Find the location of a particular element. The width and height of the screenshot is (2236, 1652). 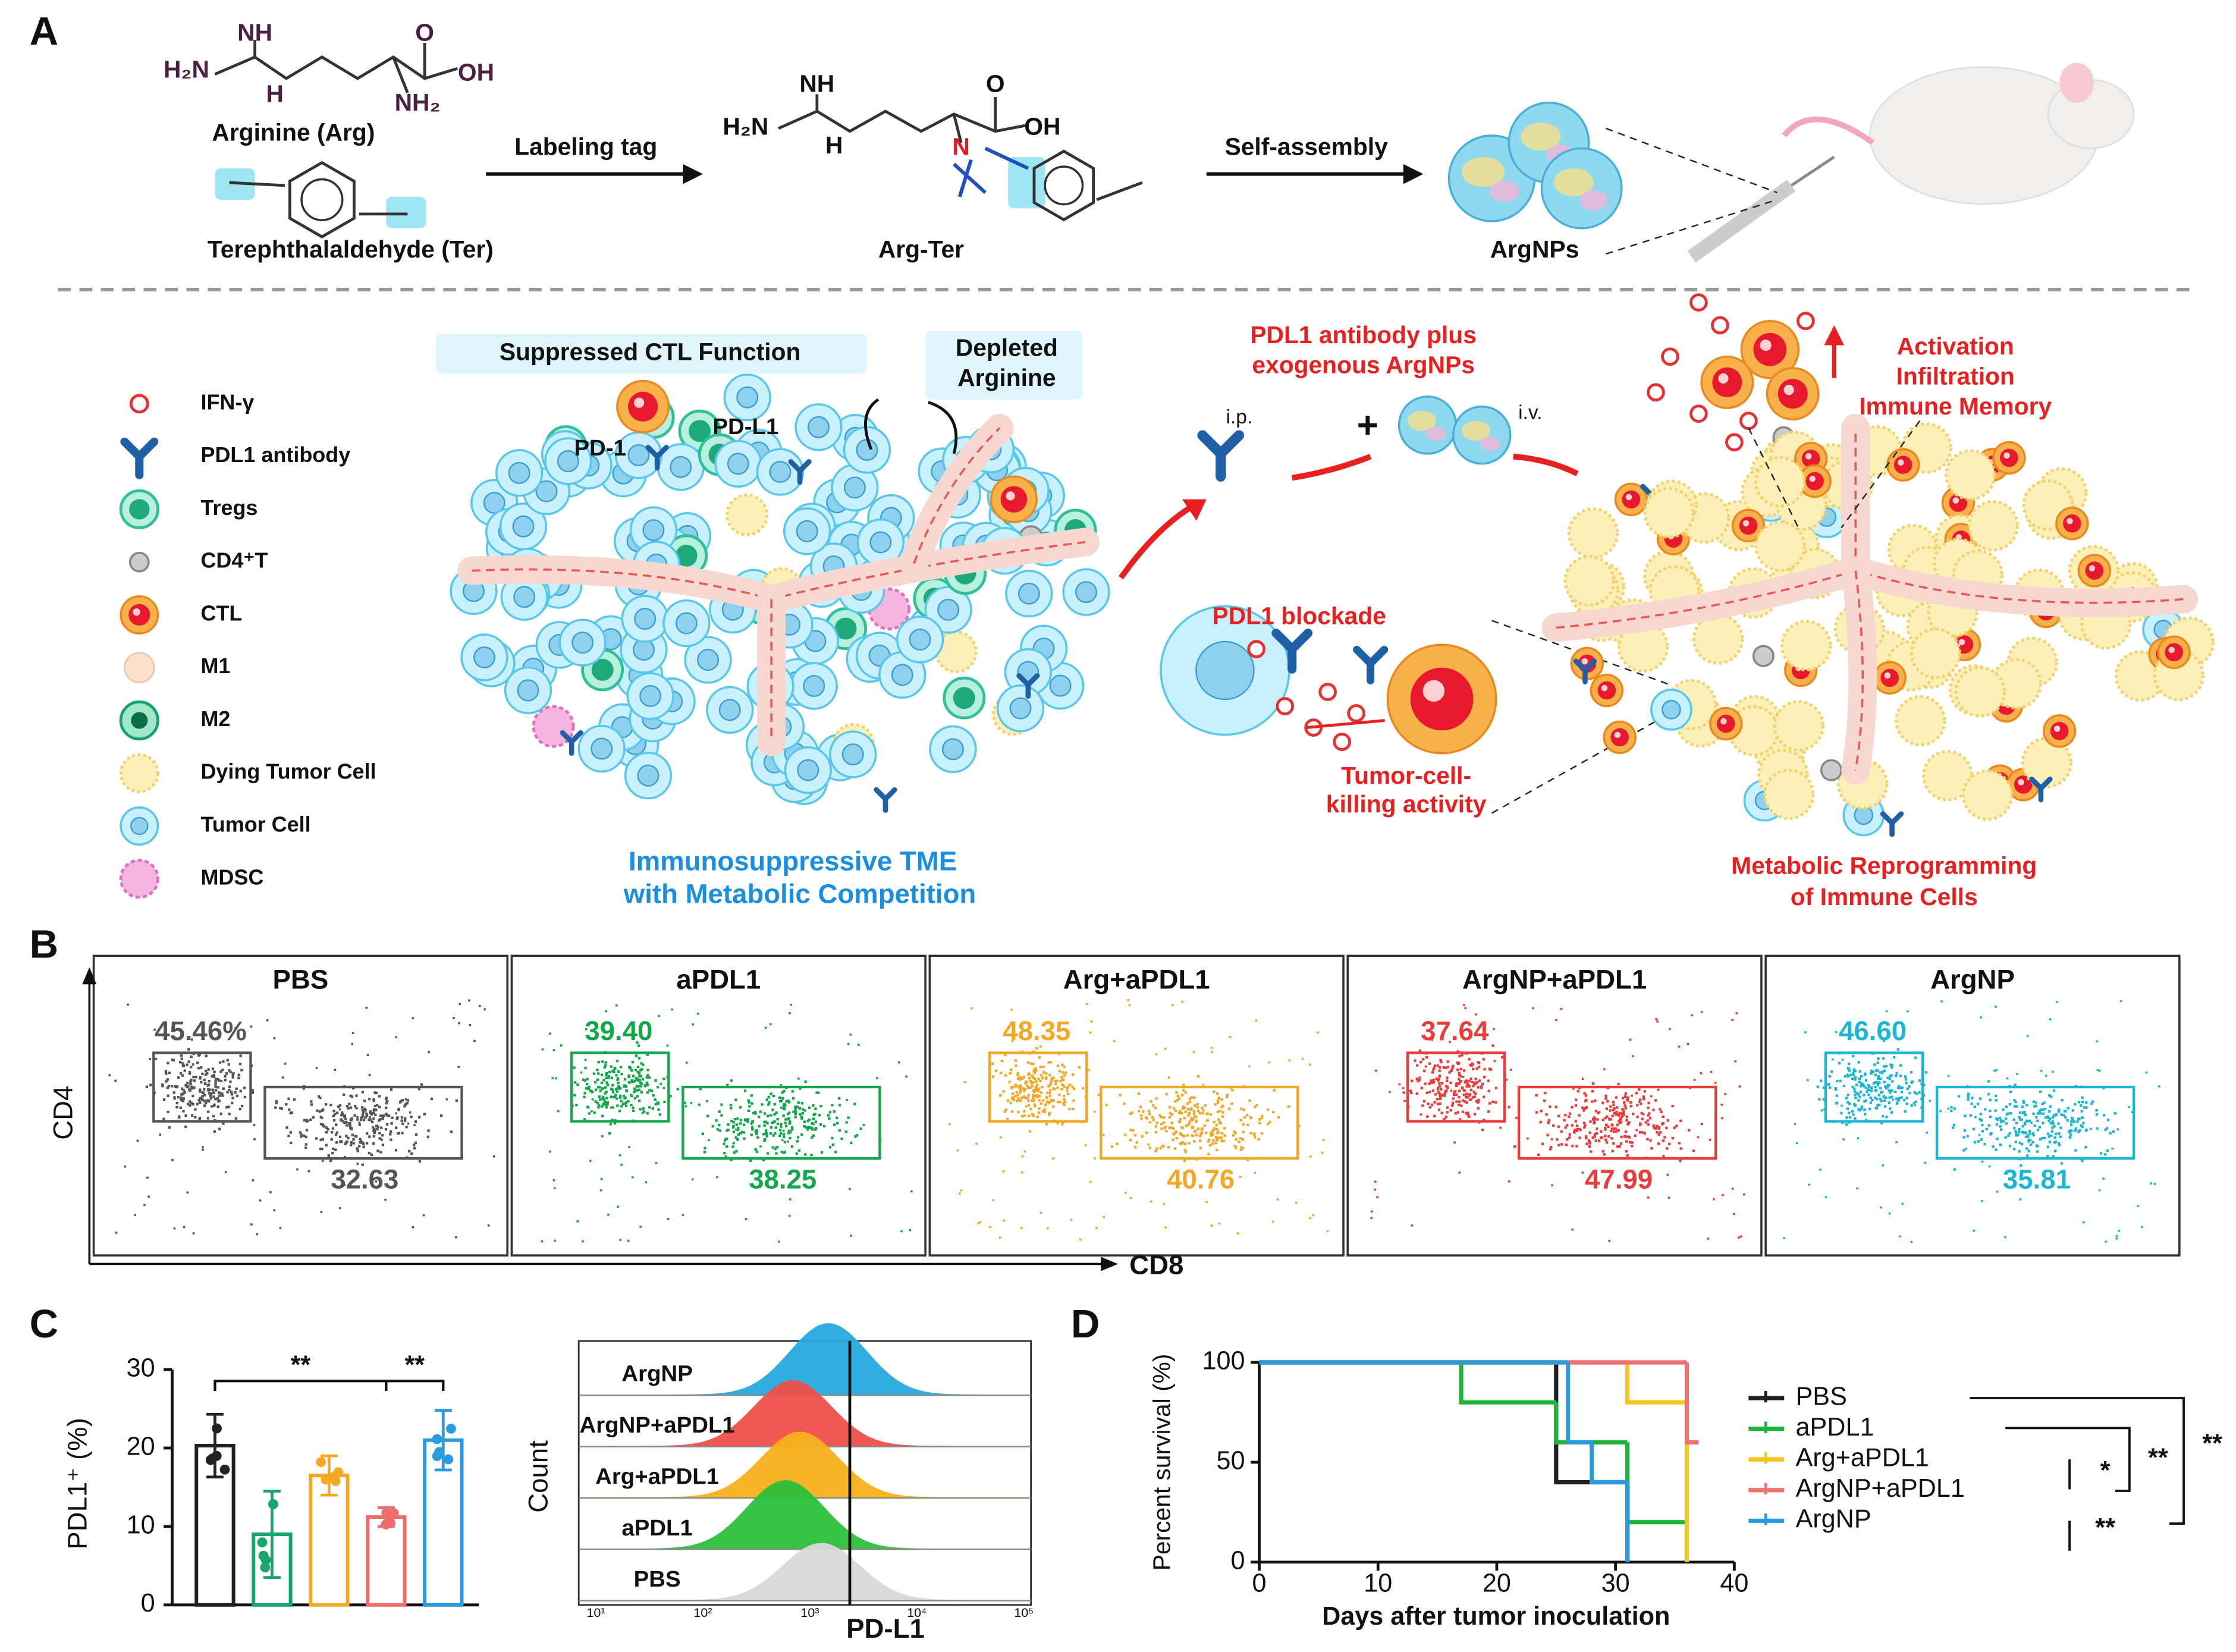

significance: ** is located at coordinates (2212, 1444).